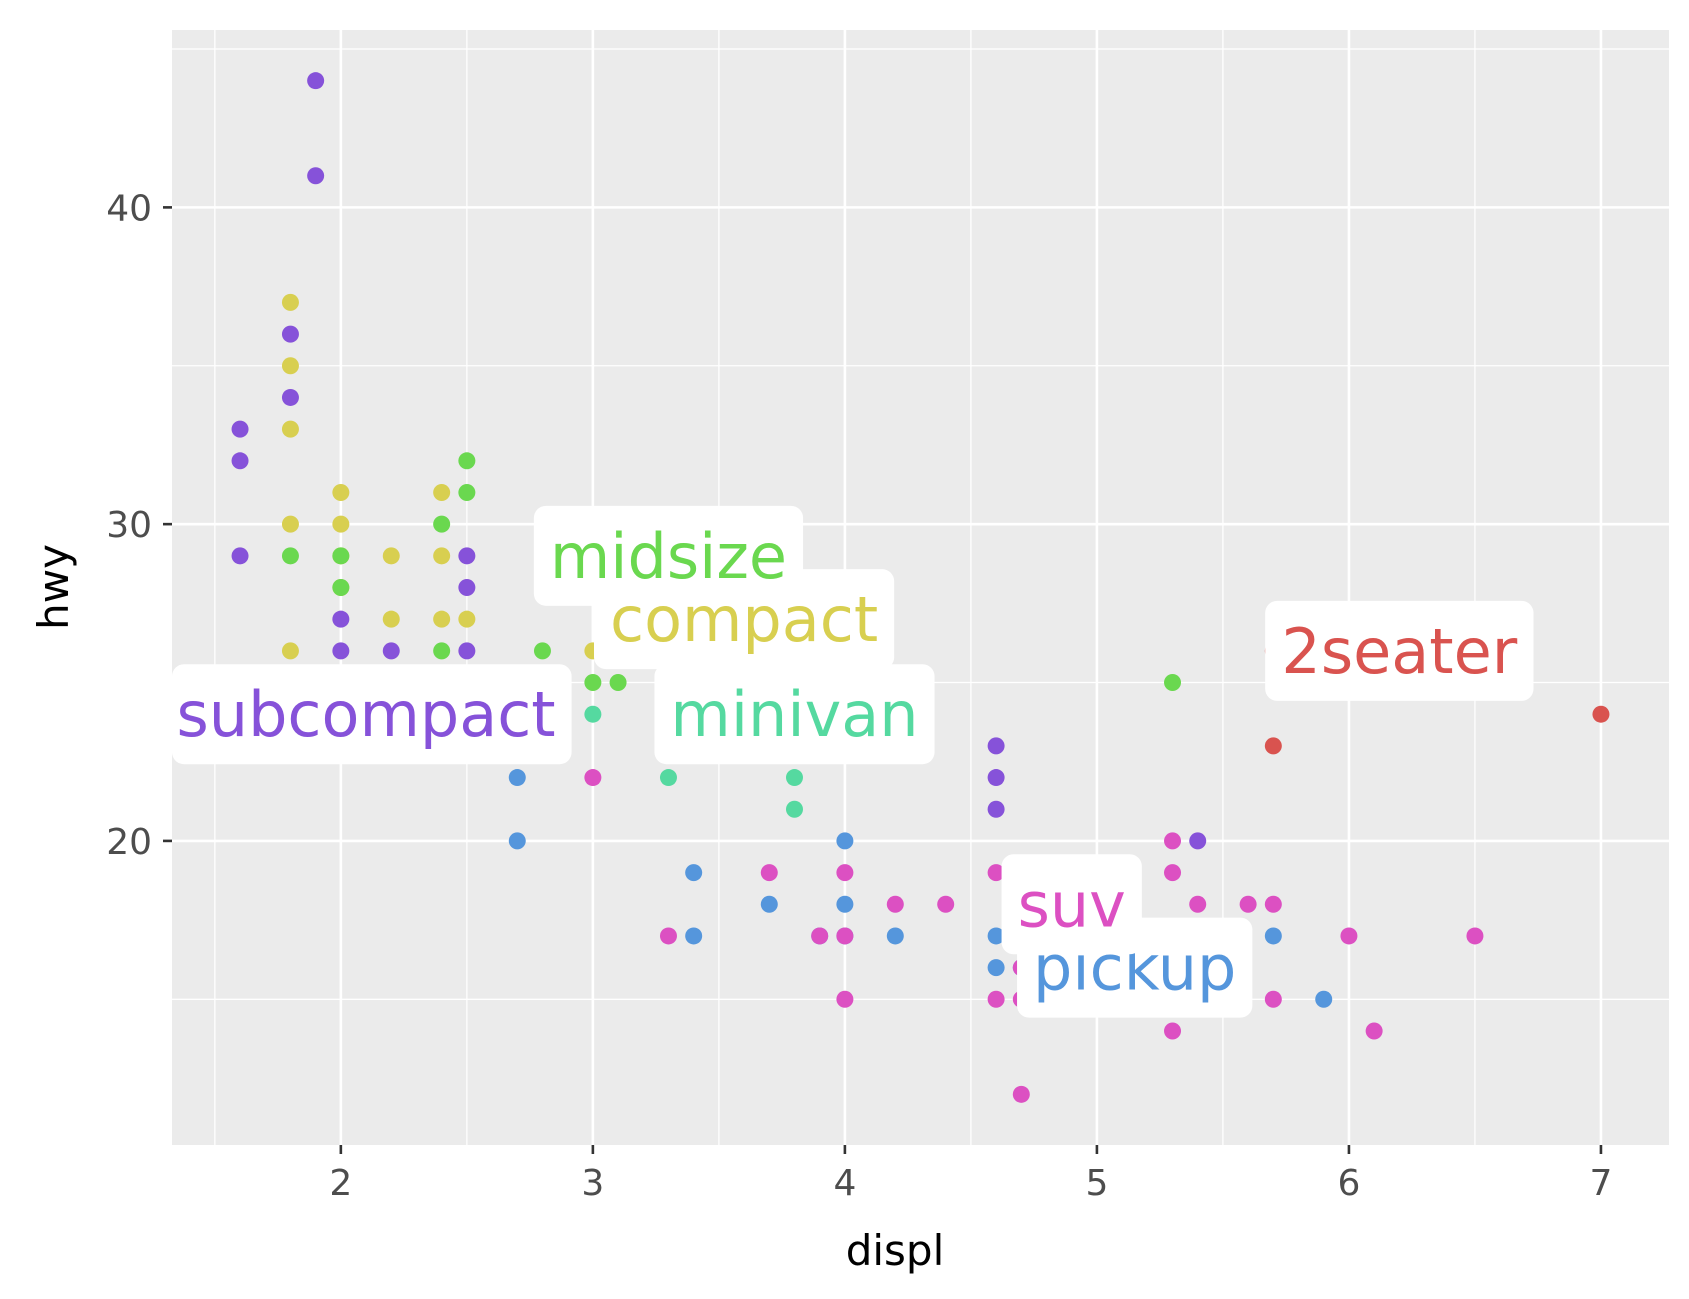 This screenshot has height=1299, width=1689. What do you see at coordinates (340, 1183) in the screenshot?
I see `x-tick-label: 2` at bounding box center [340, 1183].